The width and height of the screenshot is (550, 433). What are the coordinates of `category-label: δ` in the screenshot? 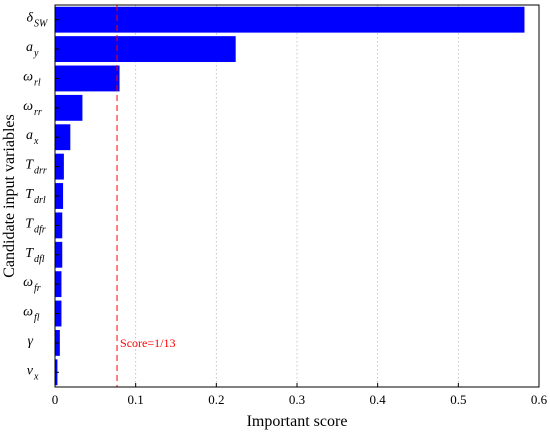 It's located at (29, 18).